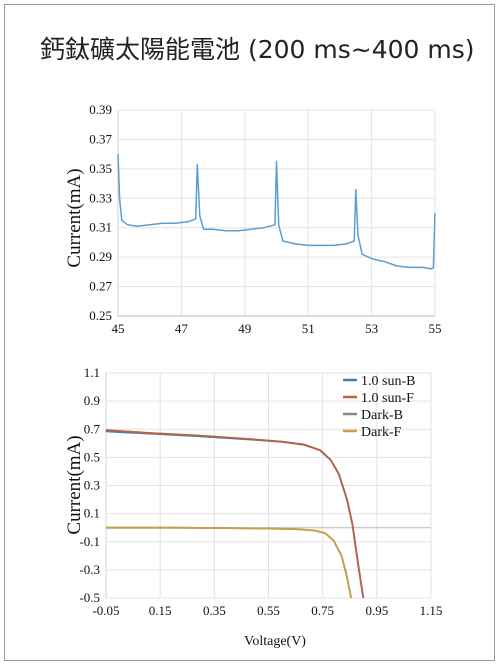 The width and height of the screenshot is (501, 667). I want to click on chart2-y-tick-labels: -0.5 -0.3 -0.1 0.1 0.3 0.5 0.7 0.9 1.1, so click(89, 485).